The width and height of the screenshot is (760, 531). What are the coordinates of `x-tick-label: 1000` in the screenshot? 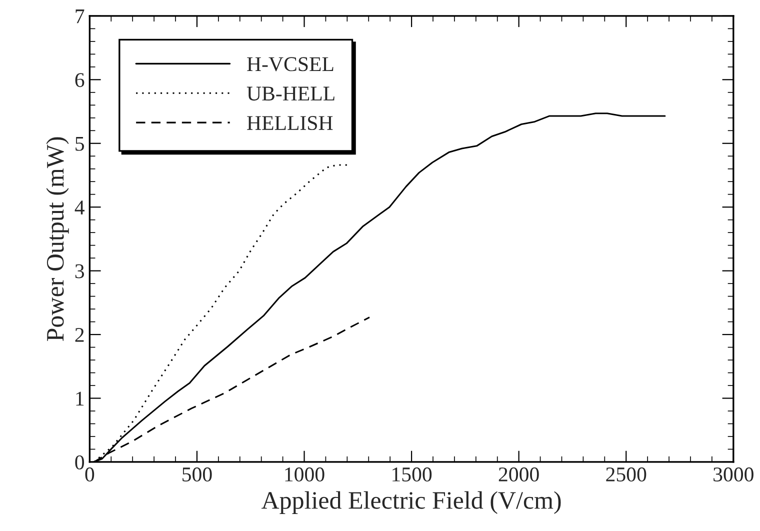 It's located at (304, 474).